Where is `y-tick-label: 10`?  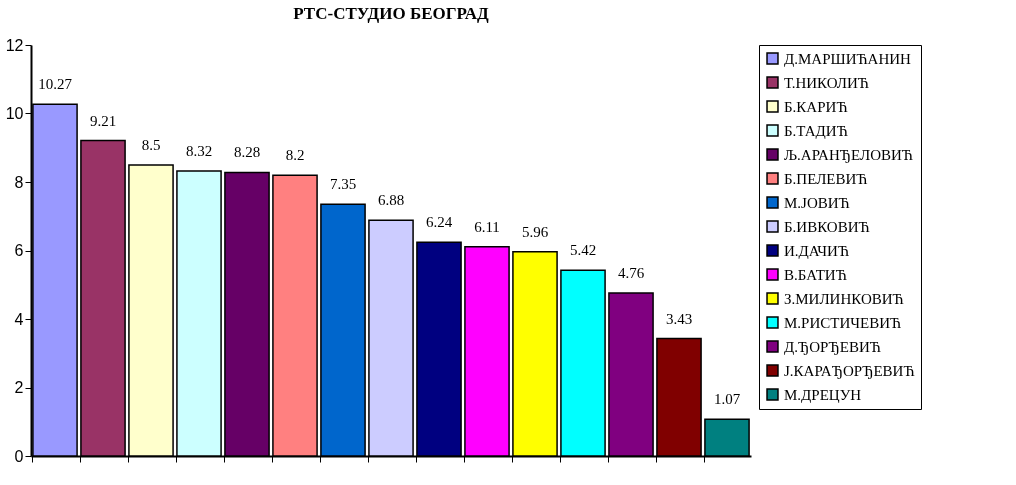
y-tick-label: 10 is located at coordinates (14, 113).